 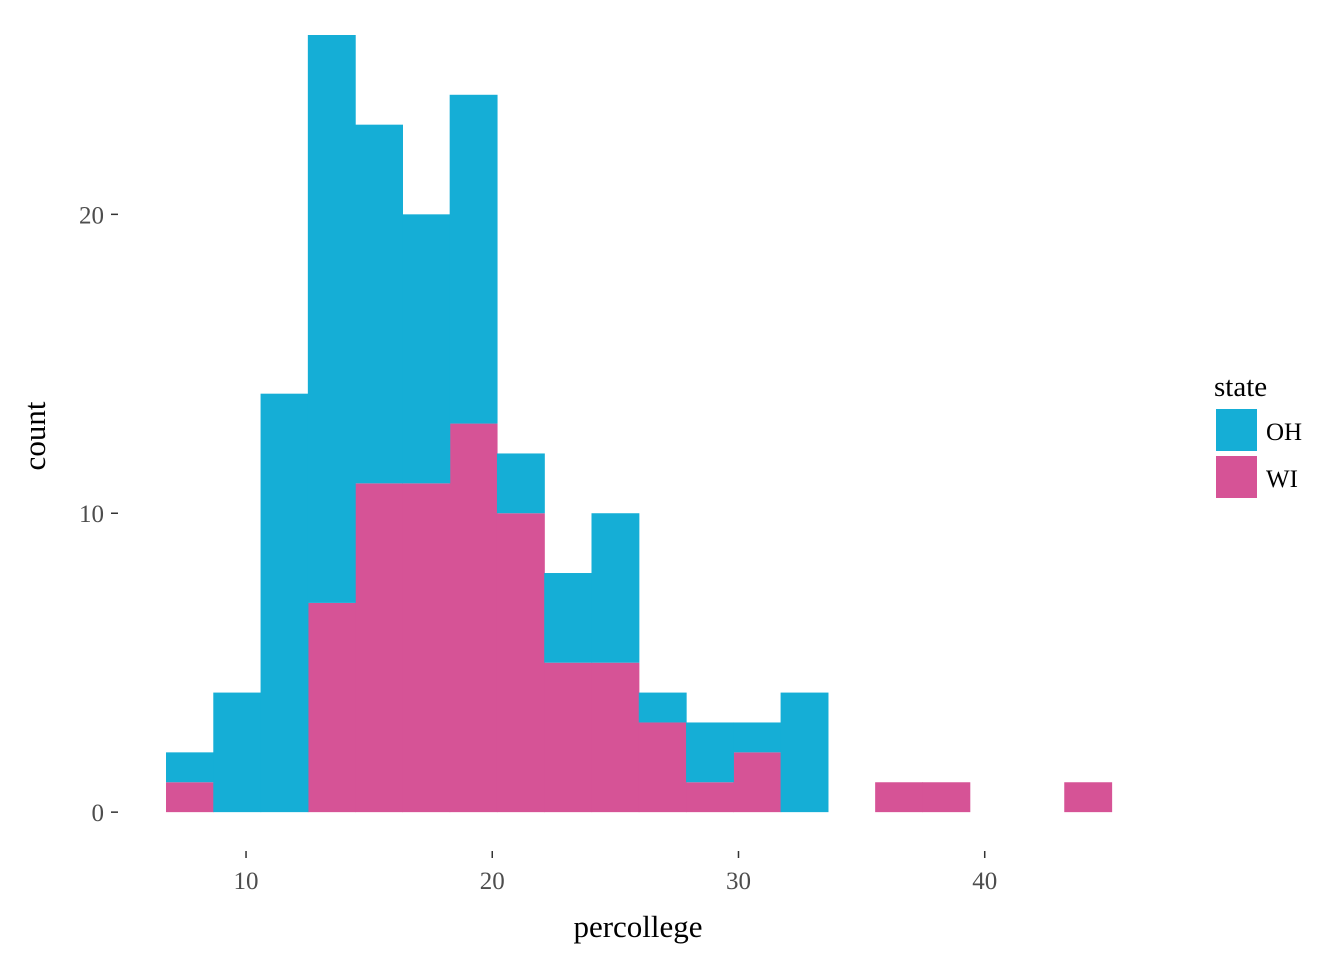 I want to click on y-tick-label-20: 20, so click(x=91, y=215).